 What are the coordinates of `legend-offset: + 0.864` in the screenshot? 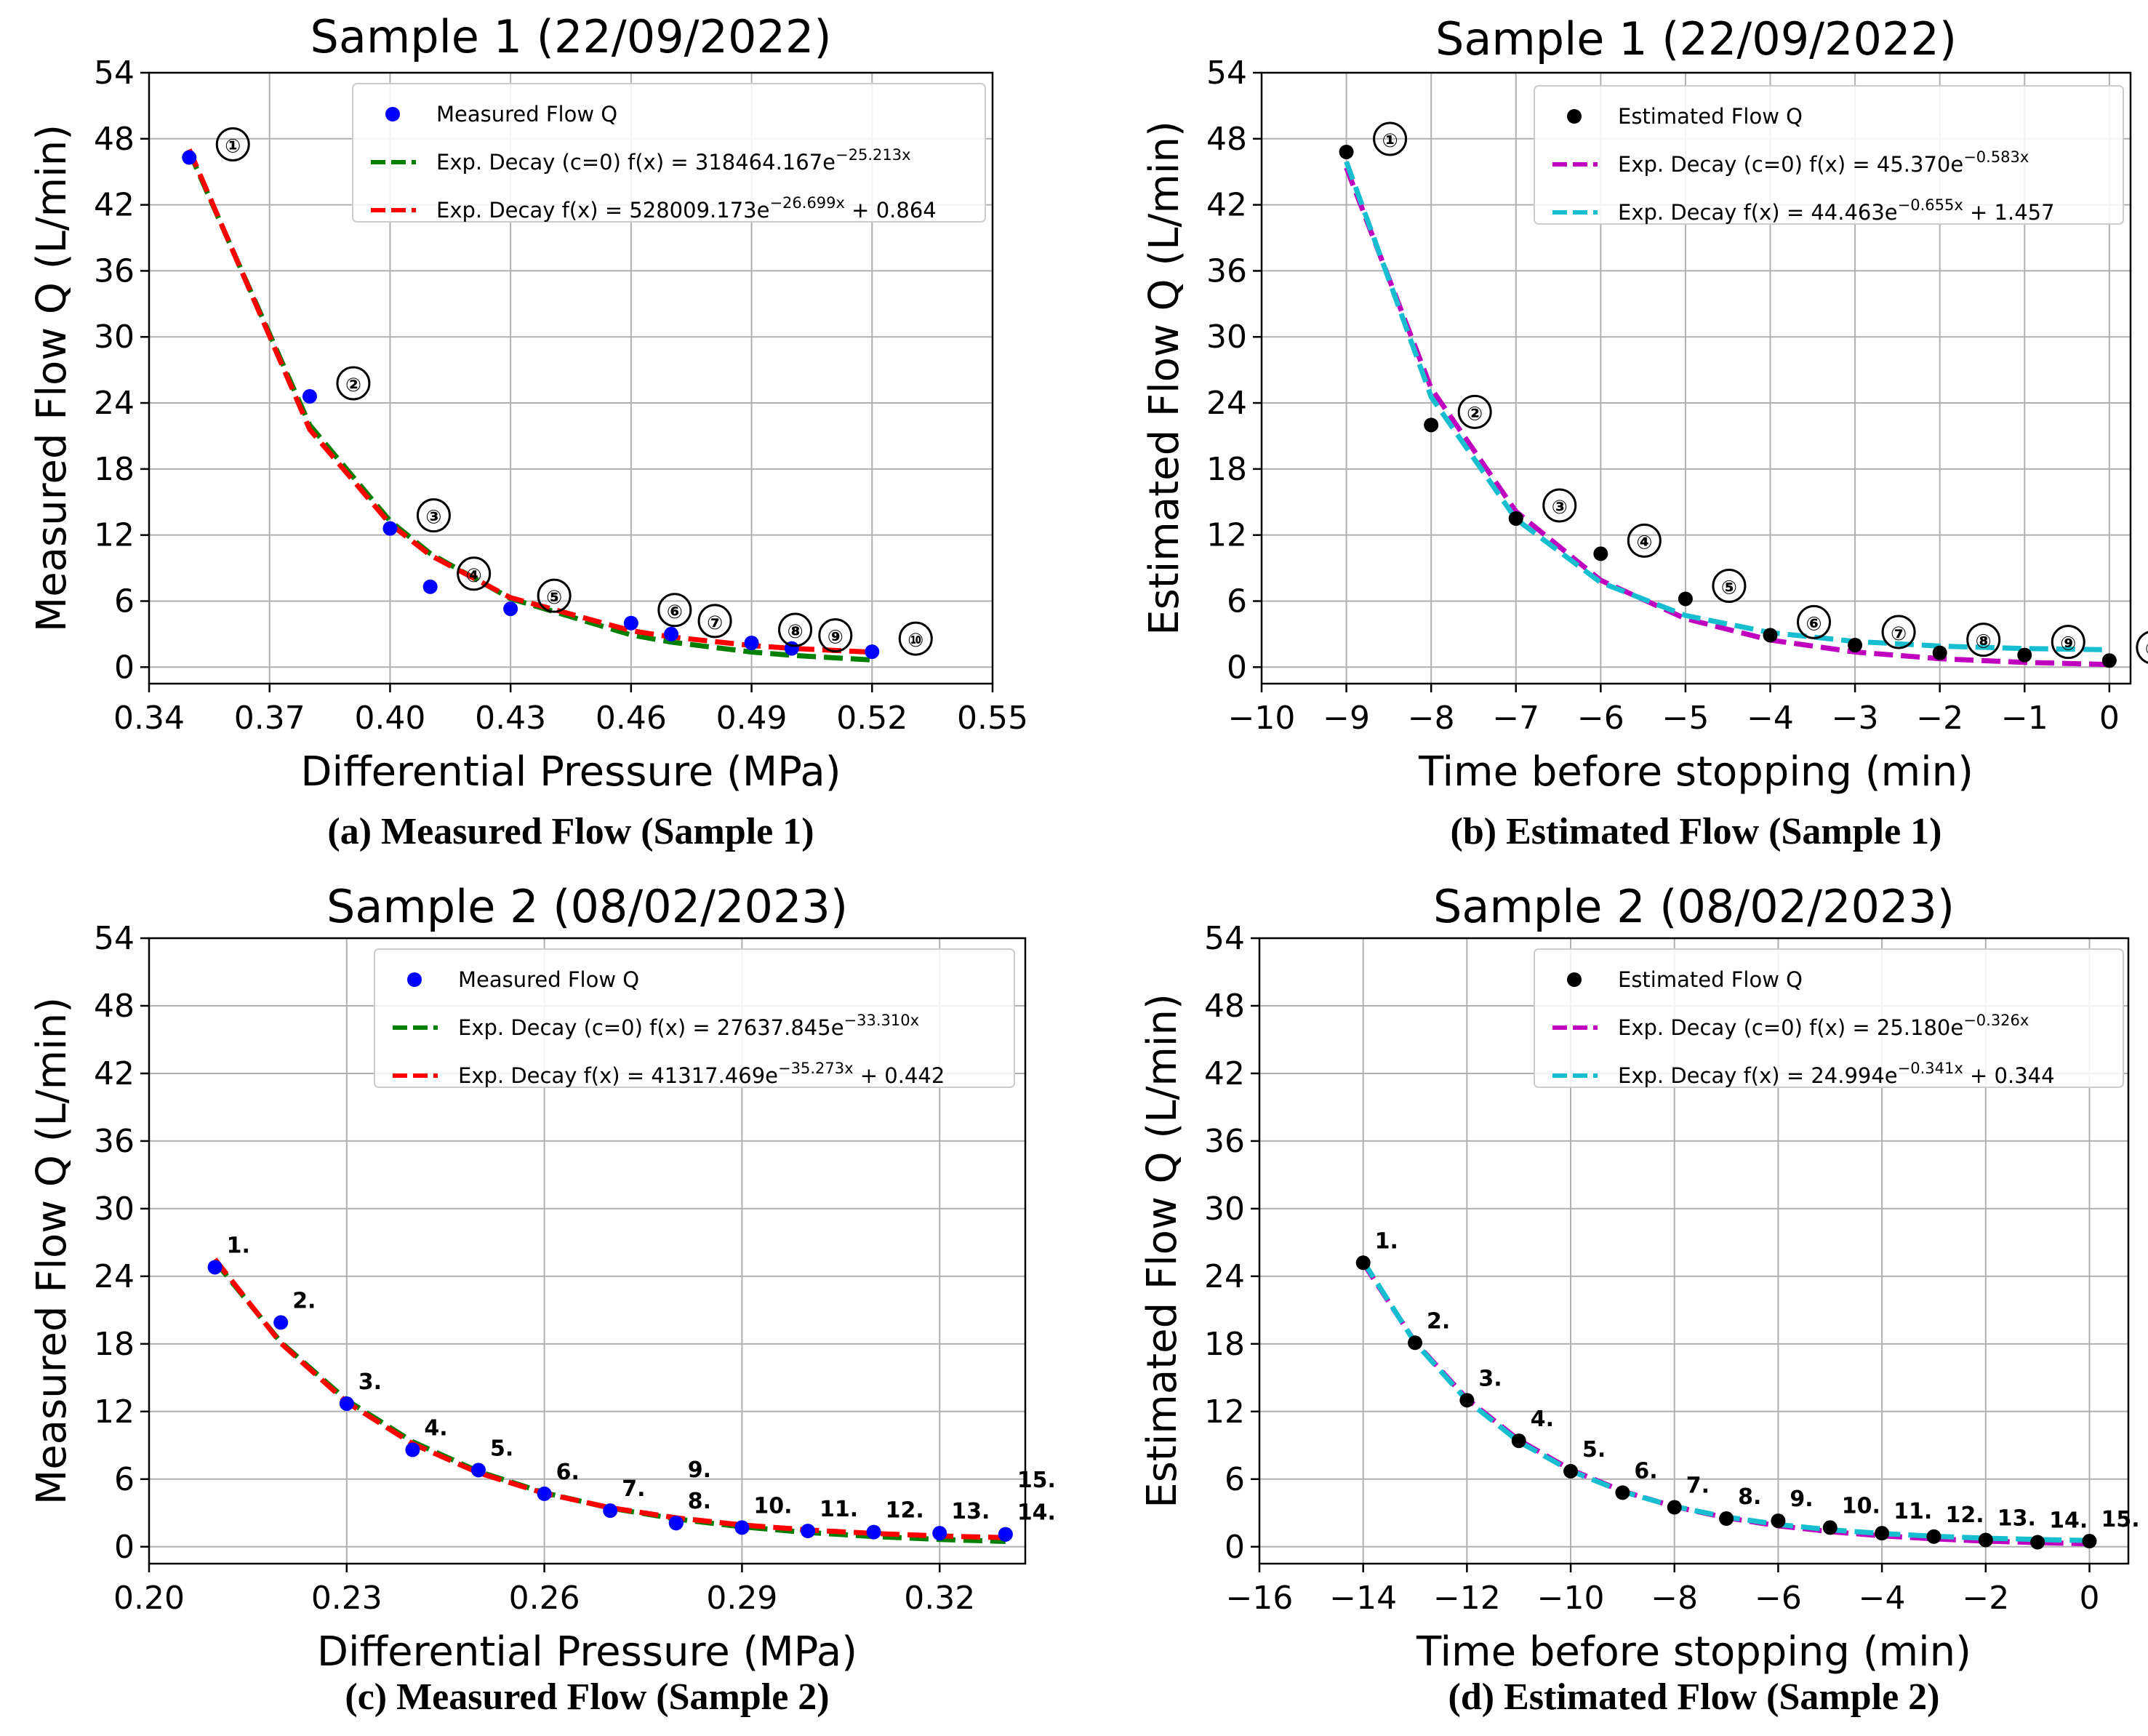 It's located at (891, 210).